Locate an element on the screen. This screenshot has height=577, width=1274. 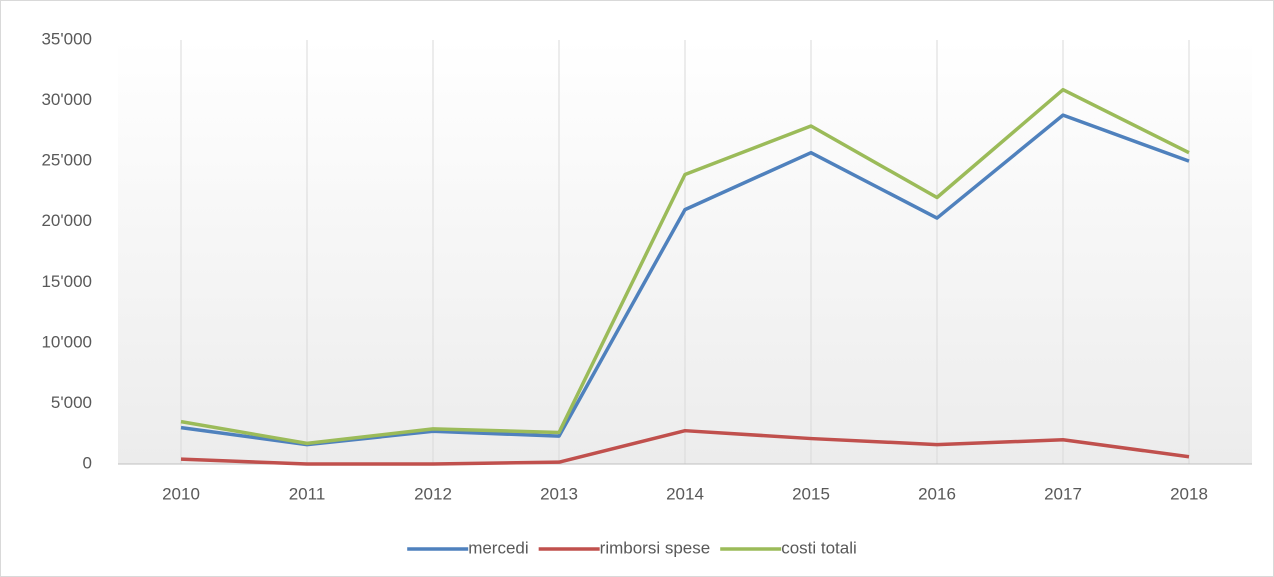
x-tick-label: 2010 is located at coordinates (181, 493).